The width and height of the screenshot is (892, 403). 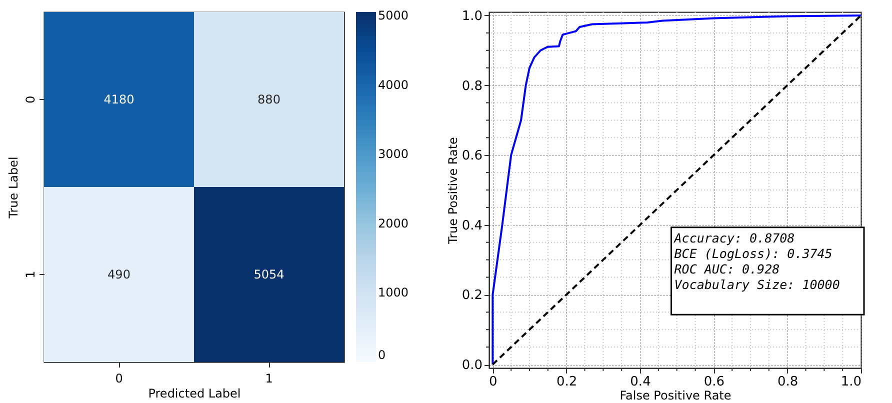 I want to click on data-label: 4180, so click(x=119, y=99).